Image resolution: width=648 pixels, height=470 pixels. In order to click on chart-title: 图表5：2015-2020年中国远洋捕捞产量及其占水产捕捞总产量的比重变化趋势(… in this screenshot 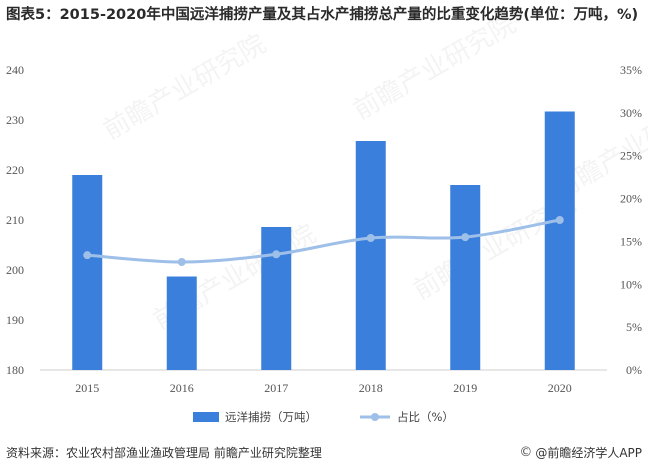, I will do `click(322, 15)`.